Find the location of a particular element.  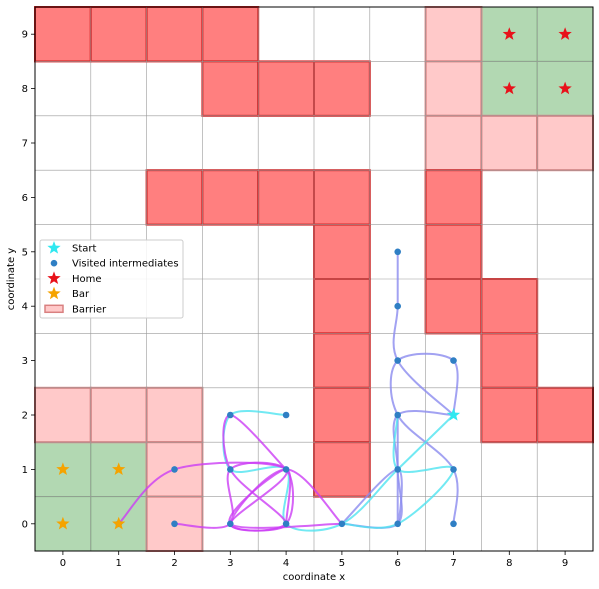

x-tick-label: 9 is located at coordinates (565, 563).